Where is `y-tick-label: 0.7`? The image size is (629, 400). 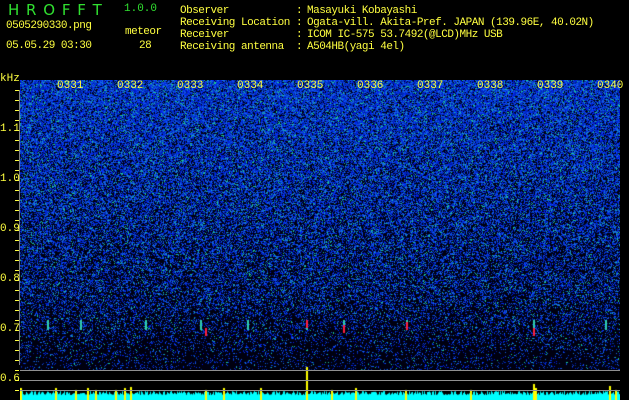
y-tick-label: 0.7 is located at coordinates (10, 329).